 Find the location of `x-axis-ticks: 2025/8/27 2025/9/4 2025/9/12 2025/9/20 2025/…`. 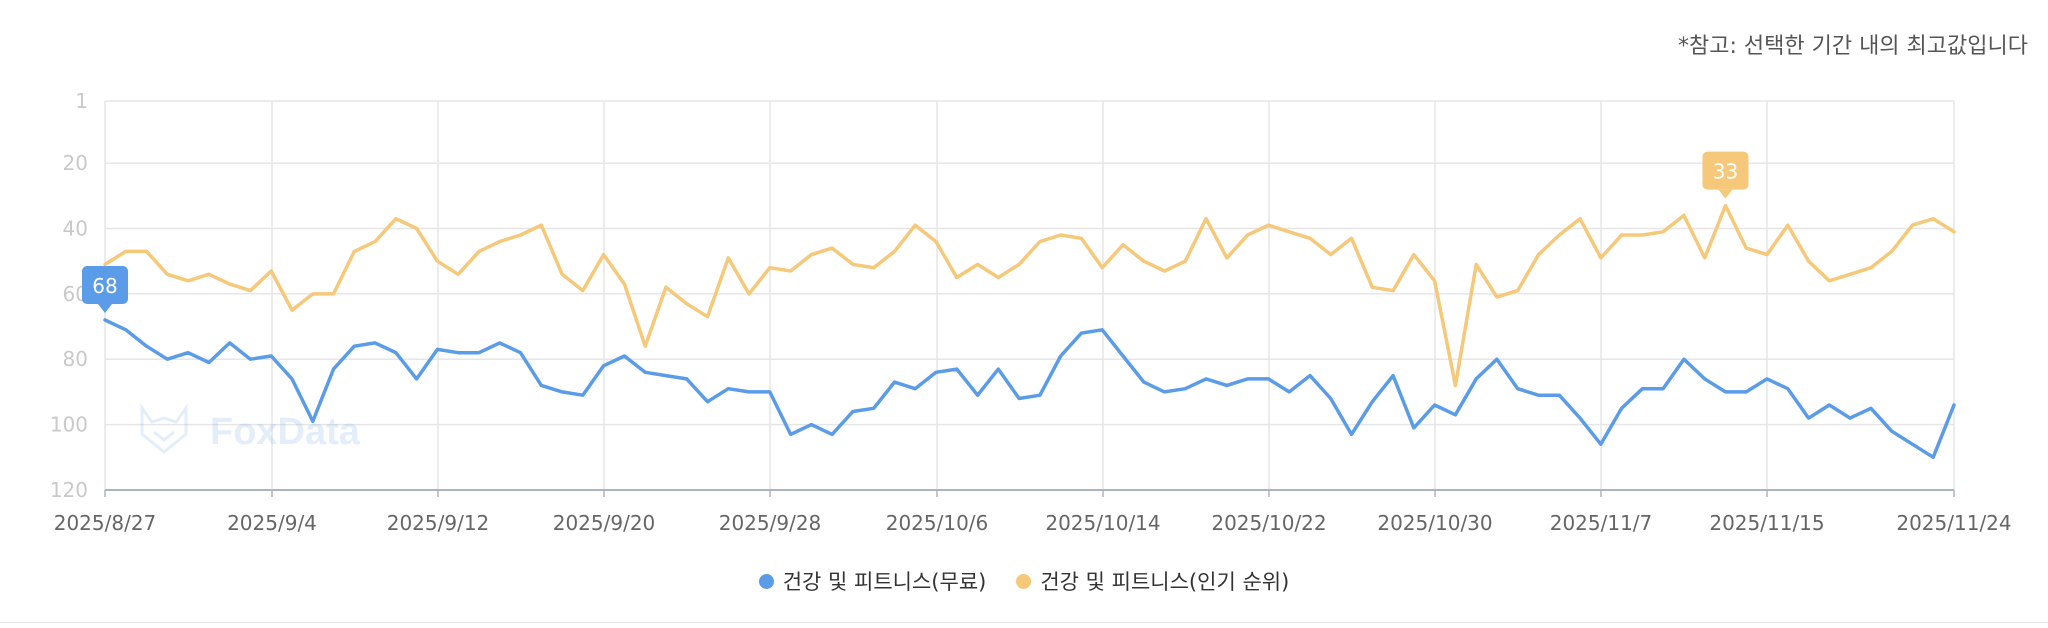

x-axis-ticks: 2025/8/27 2025/9/4 2025/9/12 2025/9/20 2025/… is located at coordinates (1033, 512).